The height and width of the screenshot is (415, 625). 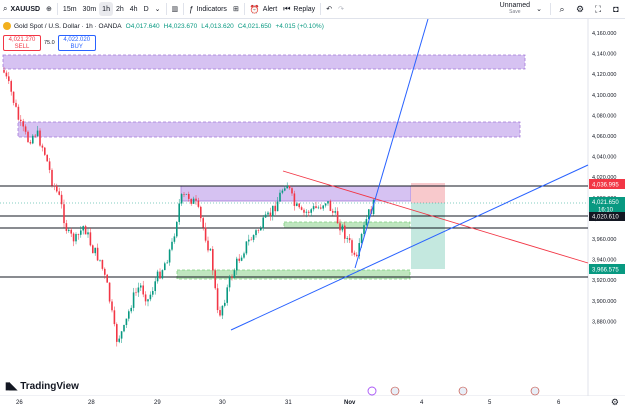 What do you see at coordinates (604, 158) in the screenshot?
I see `price-tick-label: 4,040.000` at bounding box center [604, 158].